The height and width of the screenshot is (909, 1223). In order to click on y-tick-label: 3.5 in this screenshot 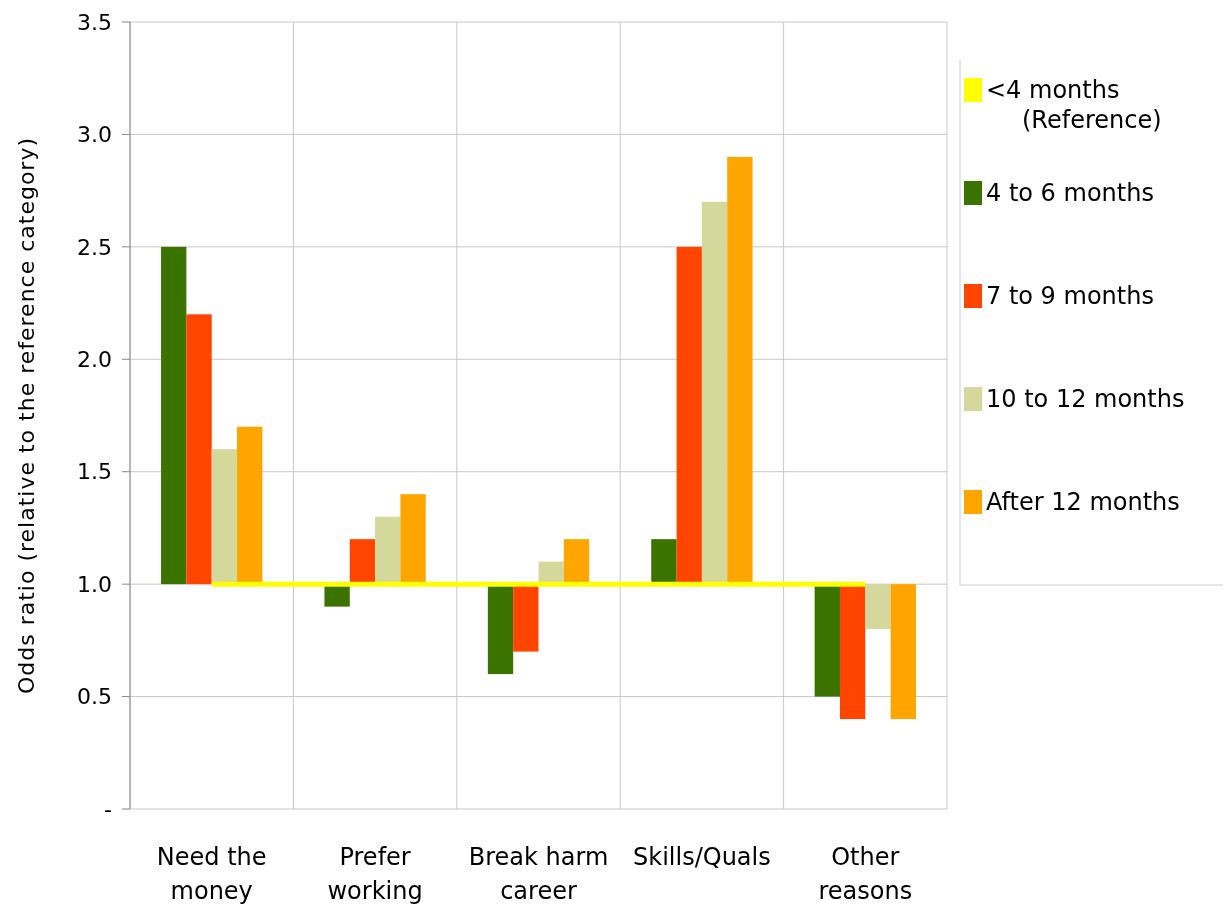, I will do `click(94, 22)`.